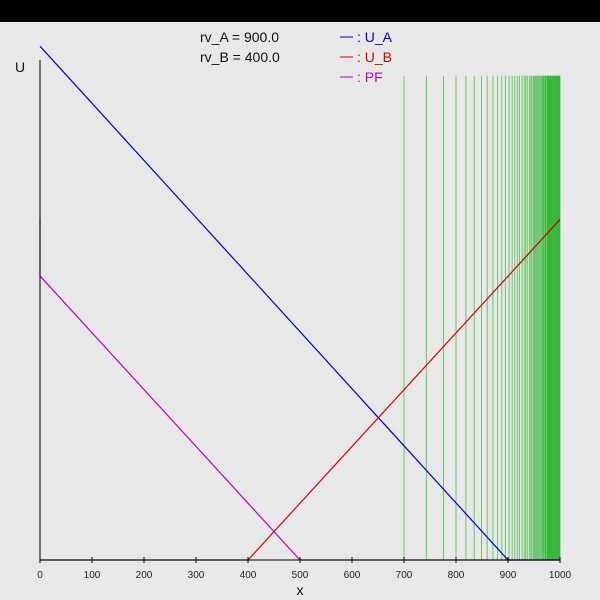 This screenshot has width=600, height=600. What do you see at coordinates (456, 575) in the screenshot?
I see `x-tick-label-800: 800` at bounding box center [456, 575].